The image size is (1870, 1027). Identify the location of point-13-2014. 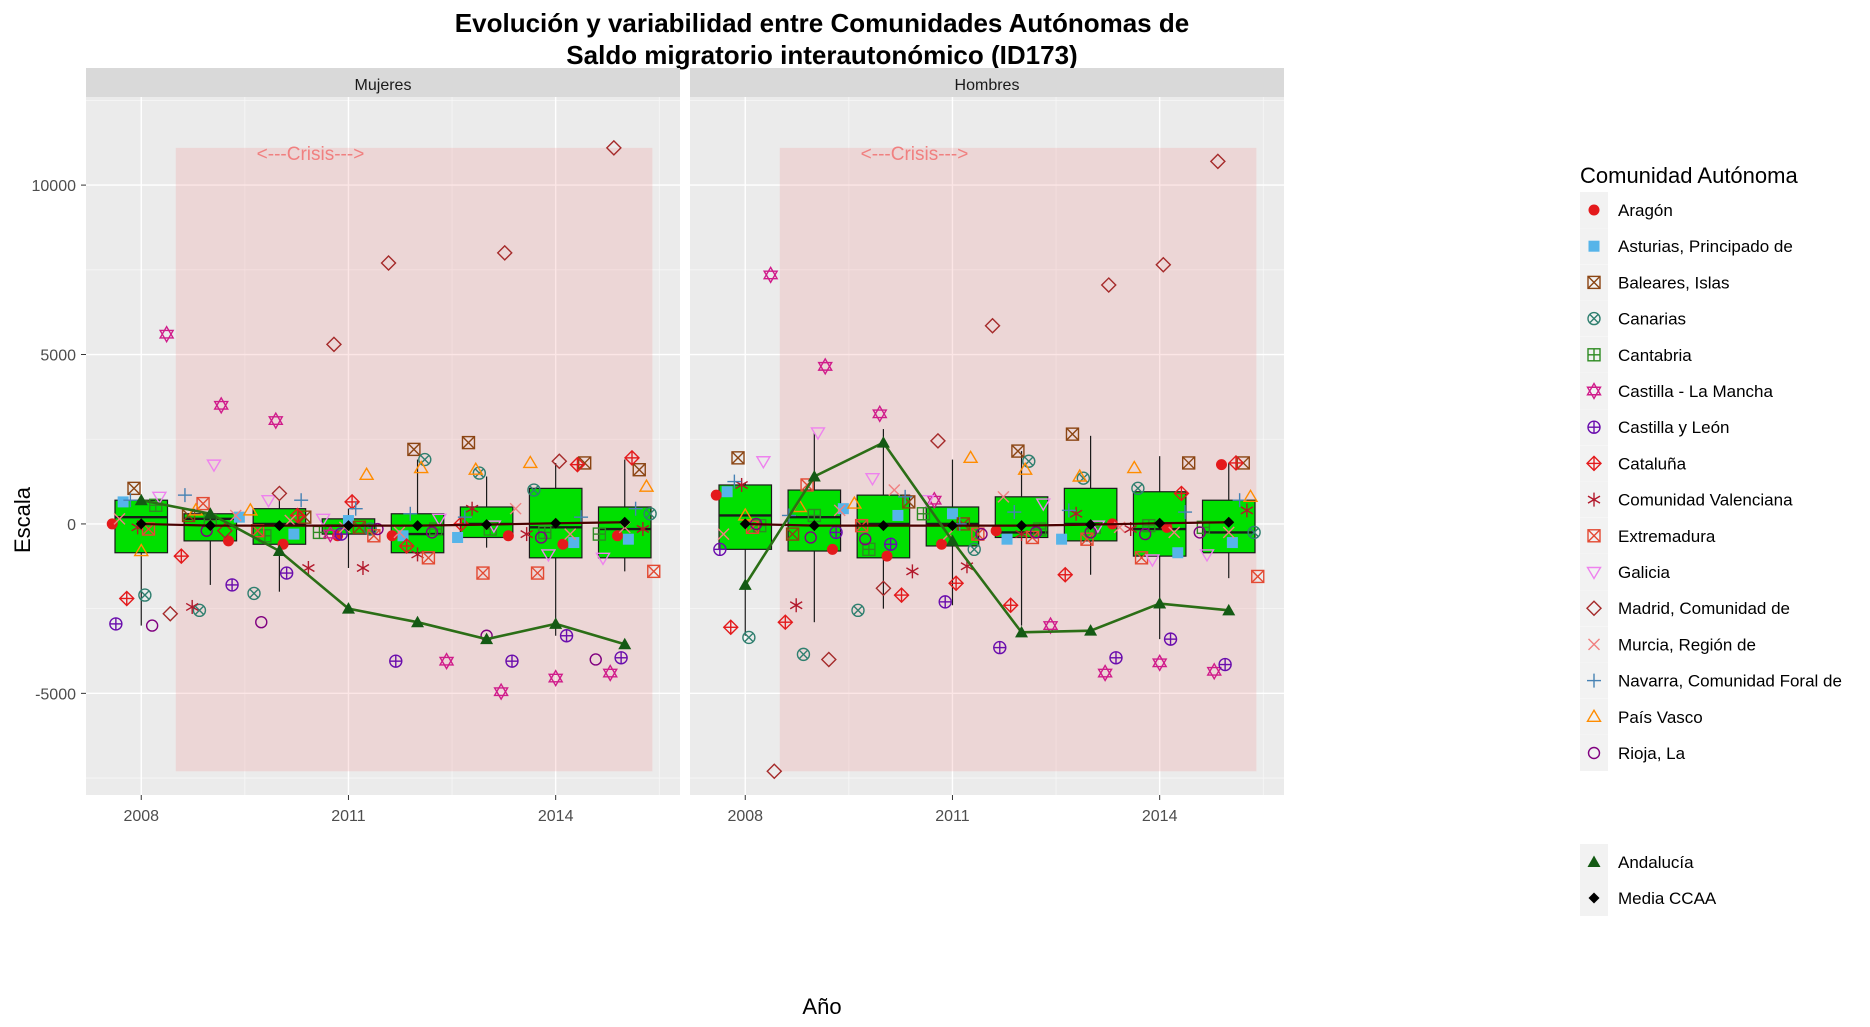
(570, 534).